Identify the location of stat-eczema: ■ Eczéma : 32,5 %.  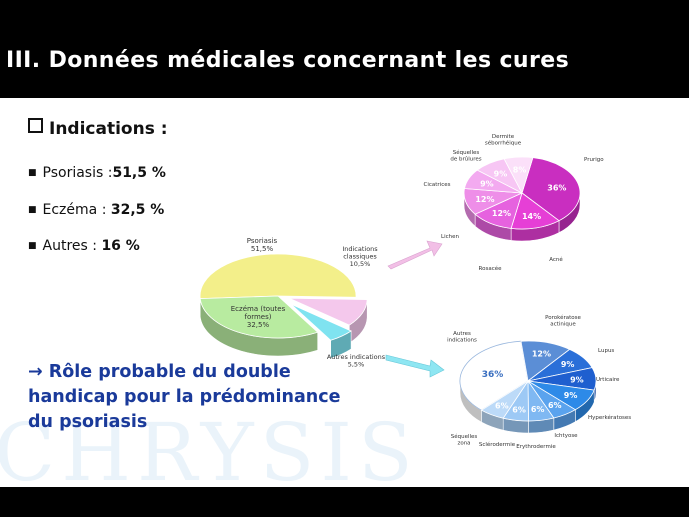
(96, 210).